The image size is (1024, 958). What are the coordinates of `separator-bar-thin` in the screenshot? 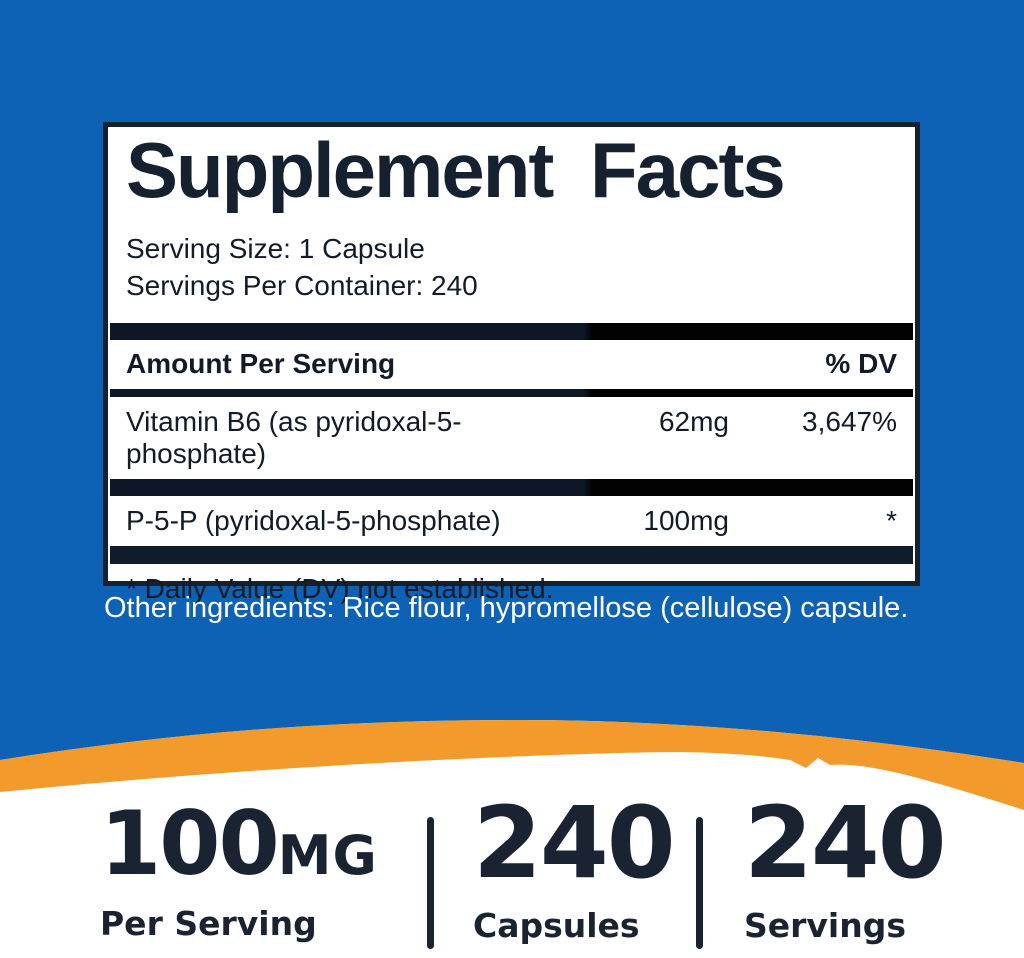 It's located at (511, 392).